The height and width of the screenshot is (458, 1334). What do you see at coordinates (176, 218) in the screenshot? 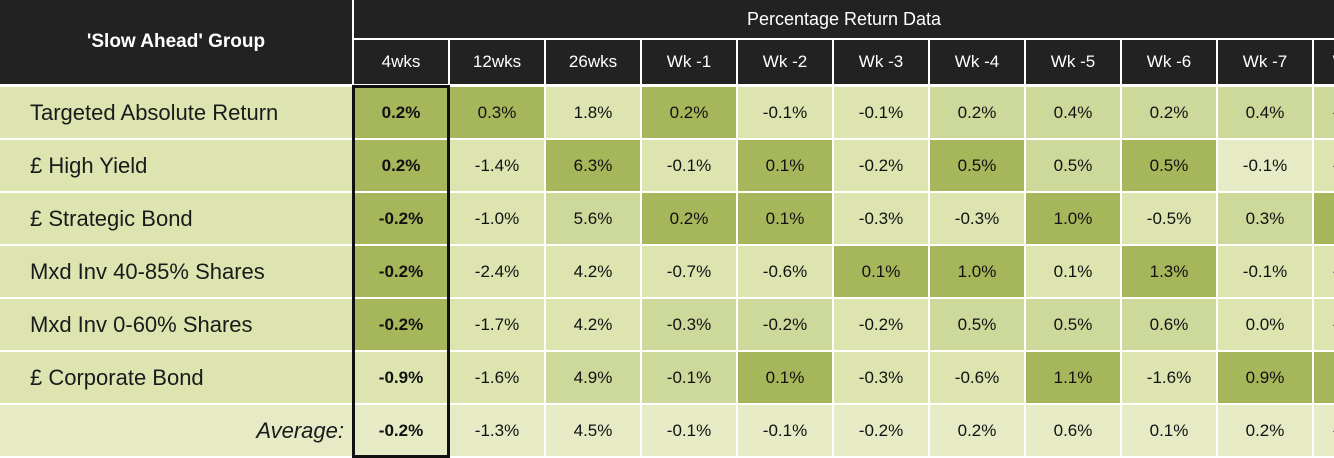
I see `row-label: £ Strategic Bond` at bounding box center [176, 218].